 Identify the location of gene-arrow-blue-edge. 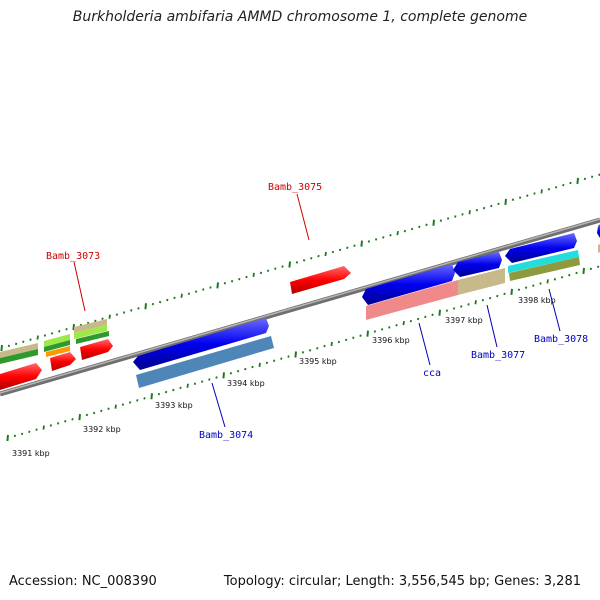
(598, 231).